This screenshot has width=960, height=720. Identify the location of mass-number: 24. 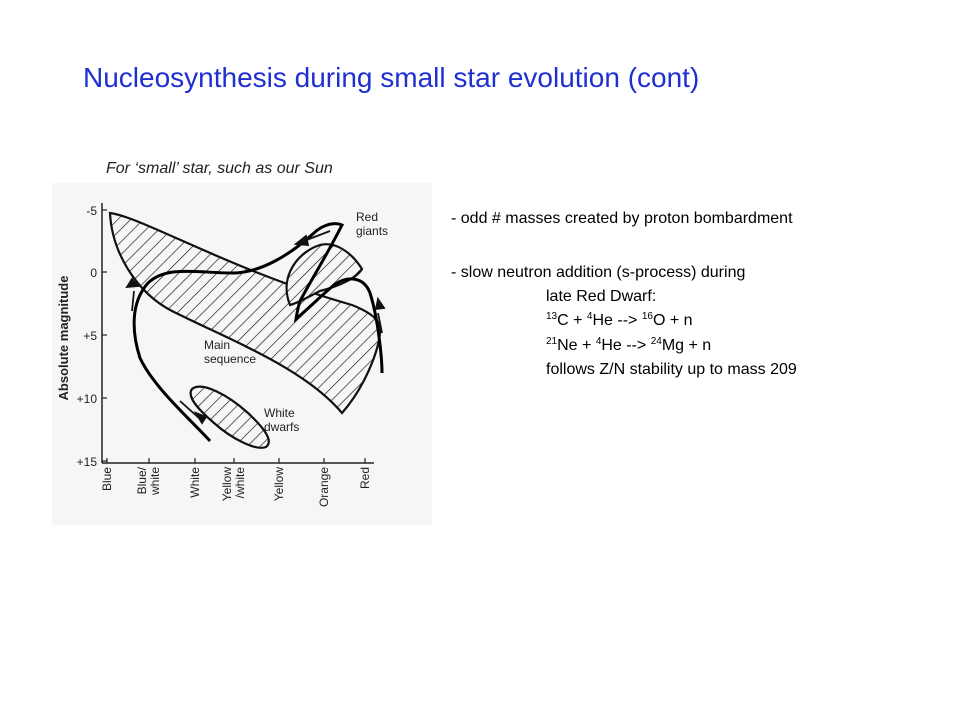
(656, 341).